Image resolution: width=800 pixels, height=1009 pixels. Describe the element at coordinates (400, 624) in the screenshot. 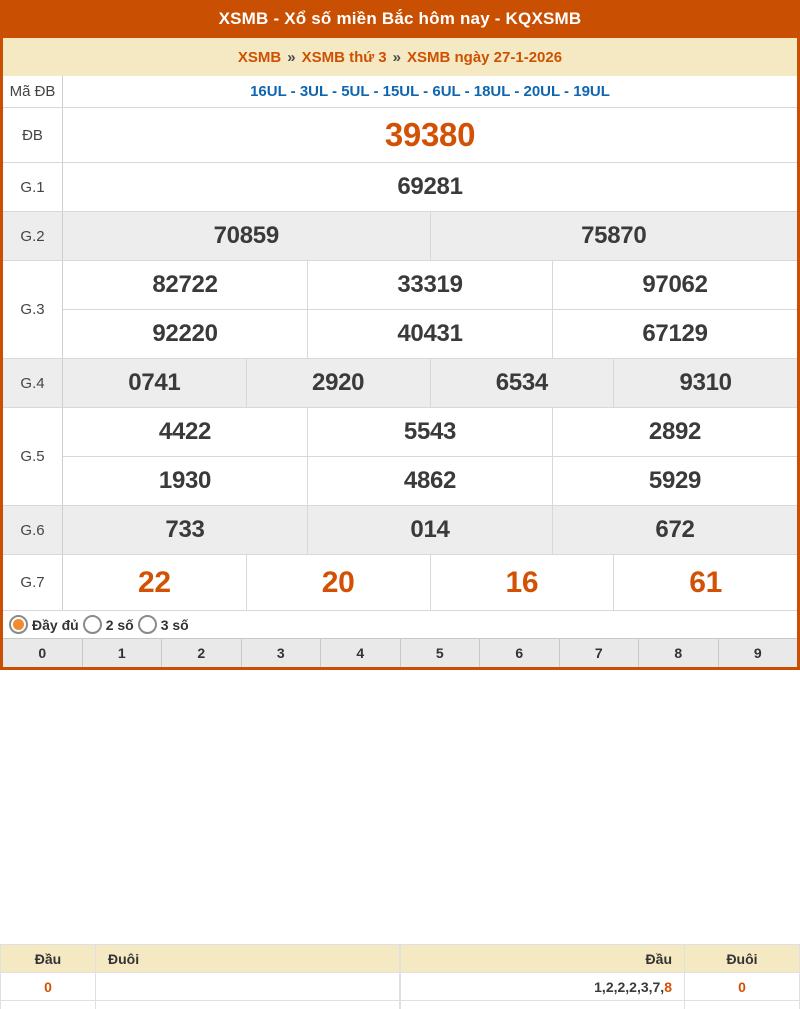

I see `display-mode-filter: Đầy đủ 2 số 3 số` at that location.